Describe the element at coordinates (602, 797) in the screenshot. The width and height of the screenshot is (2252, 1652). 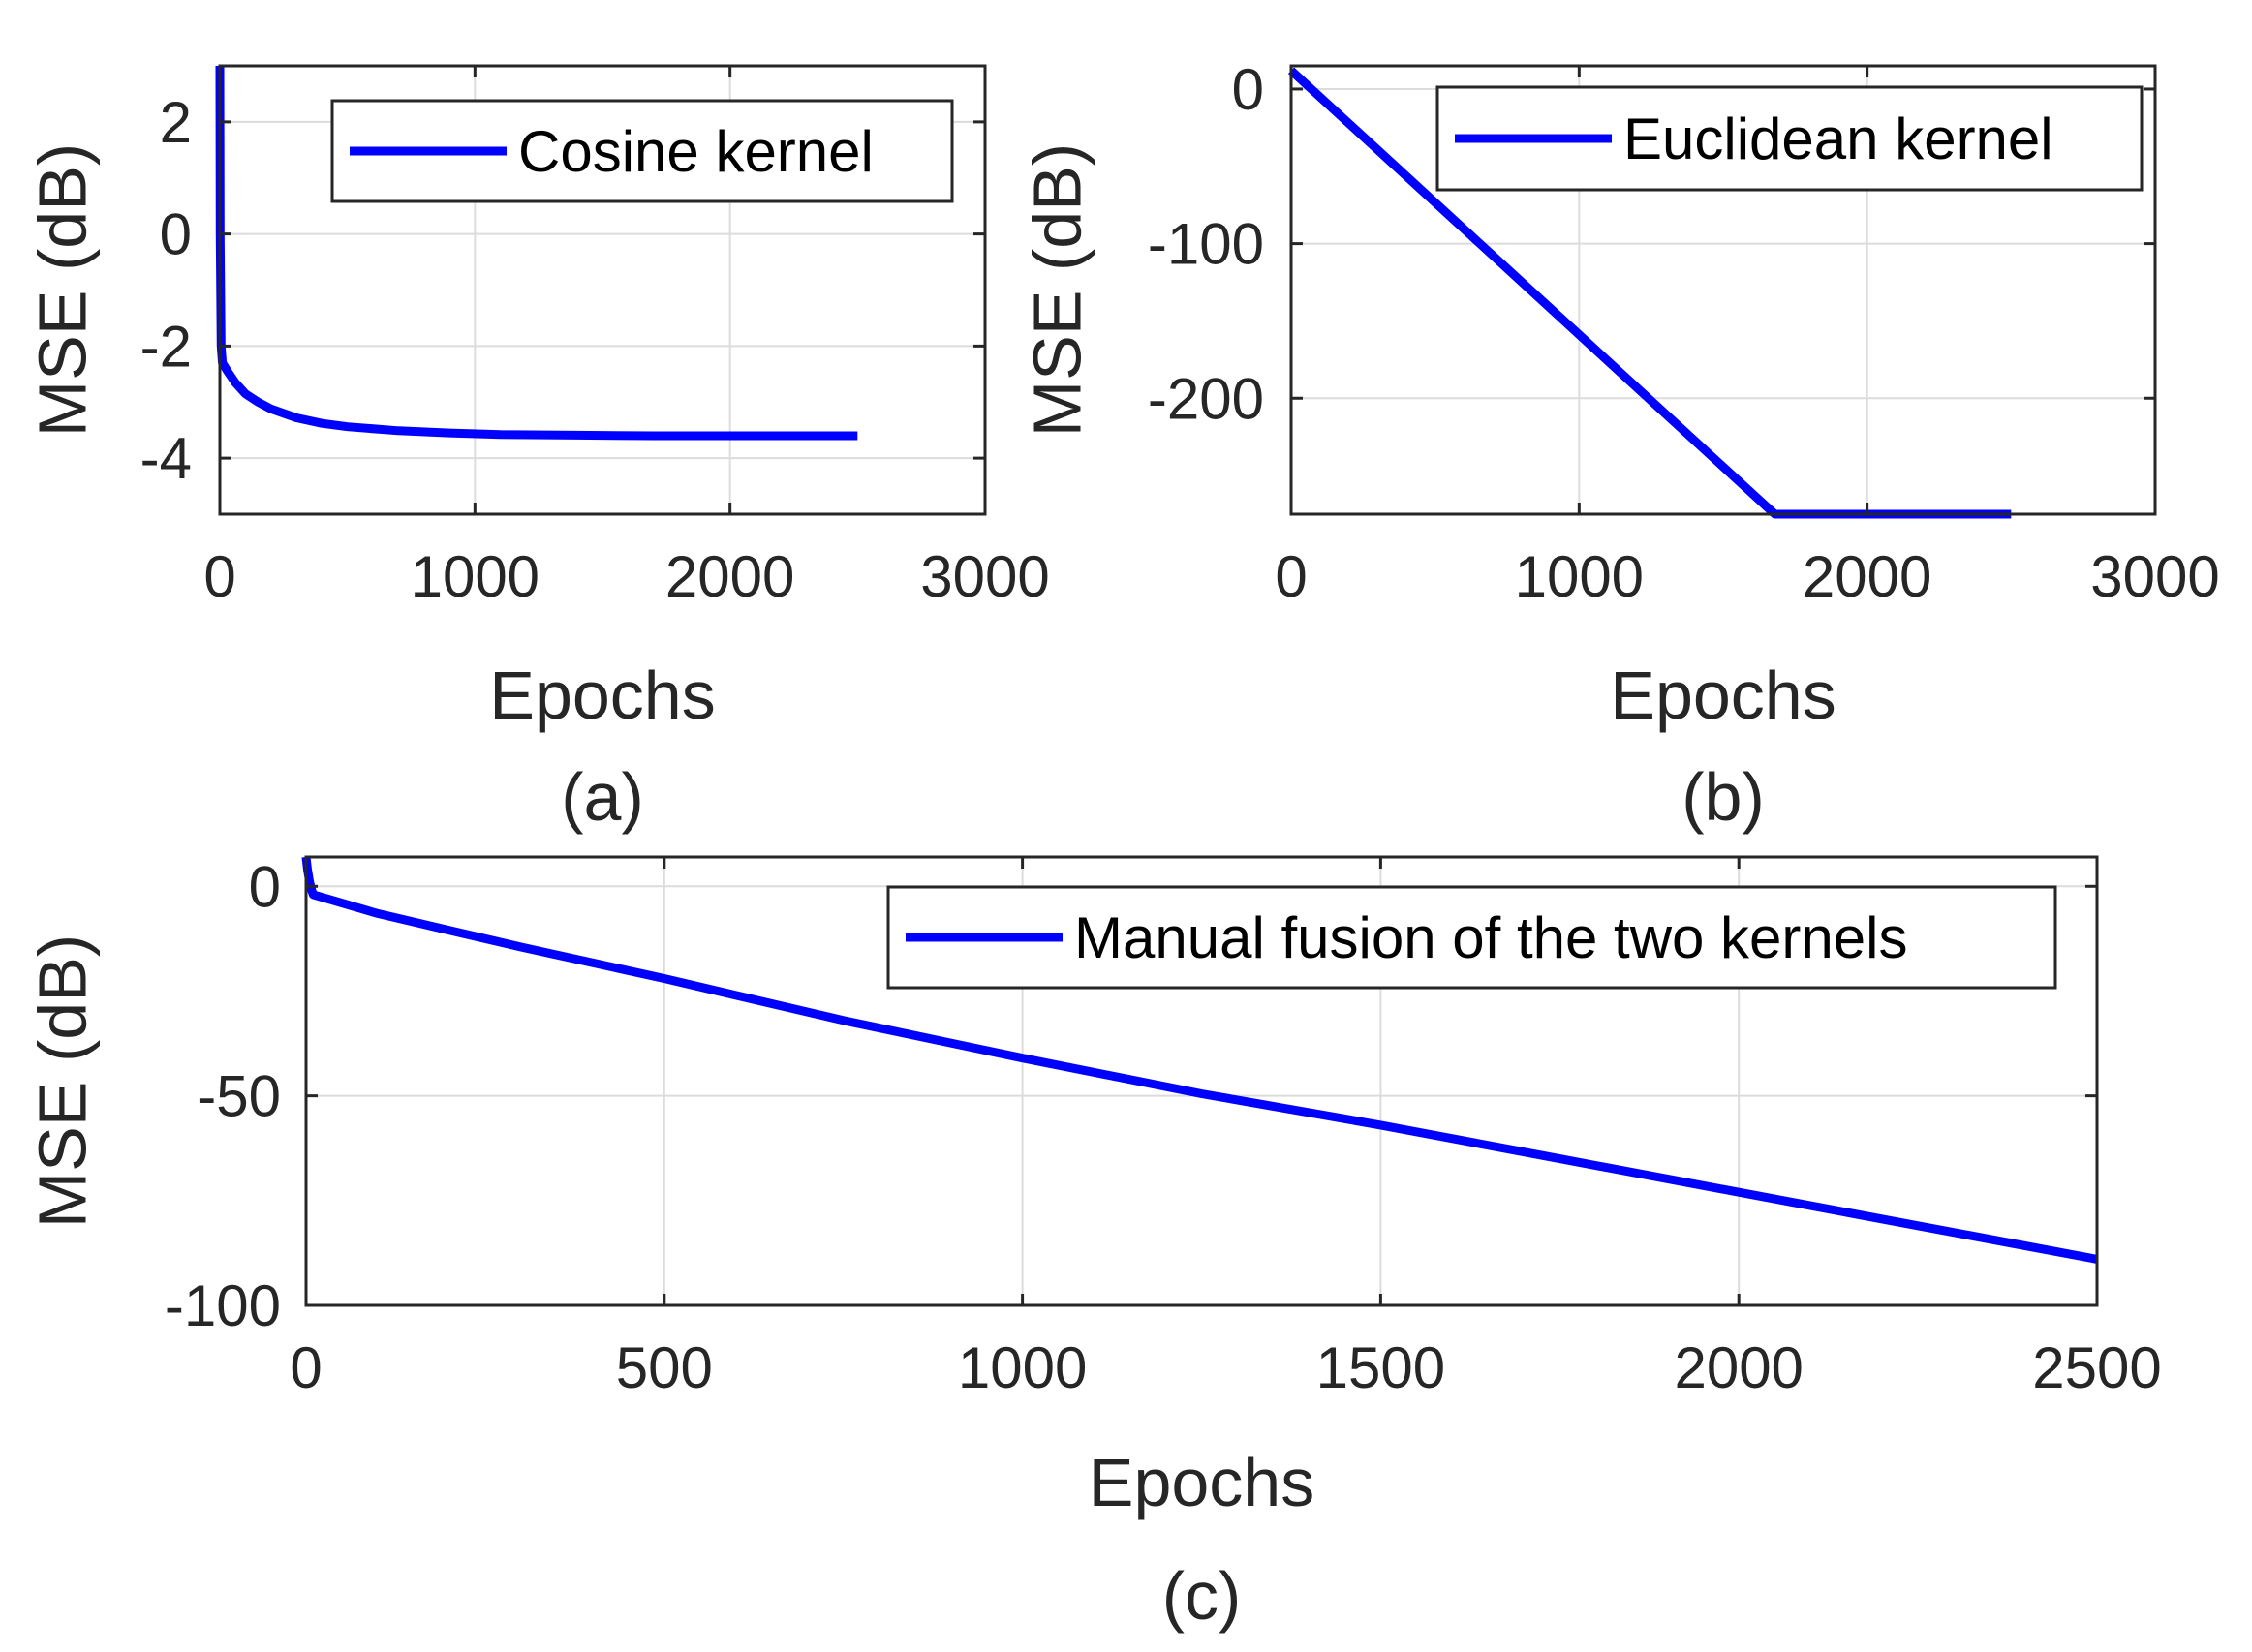
I see `panel-caption: (a)` at that location.